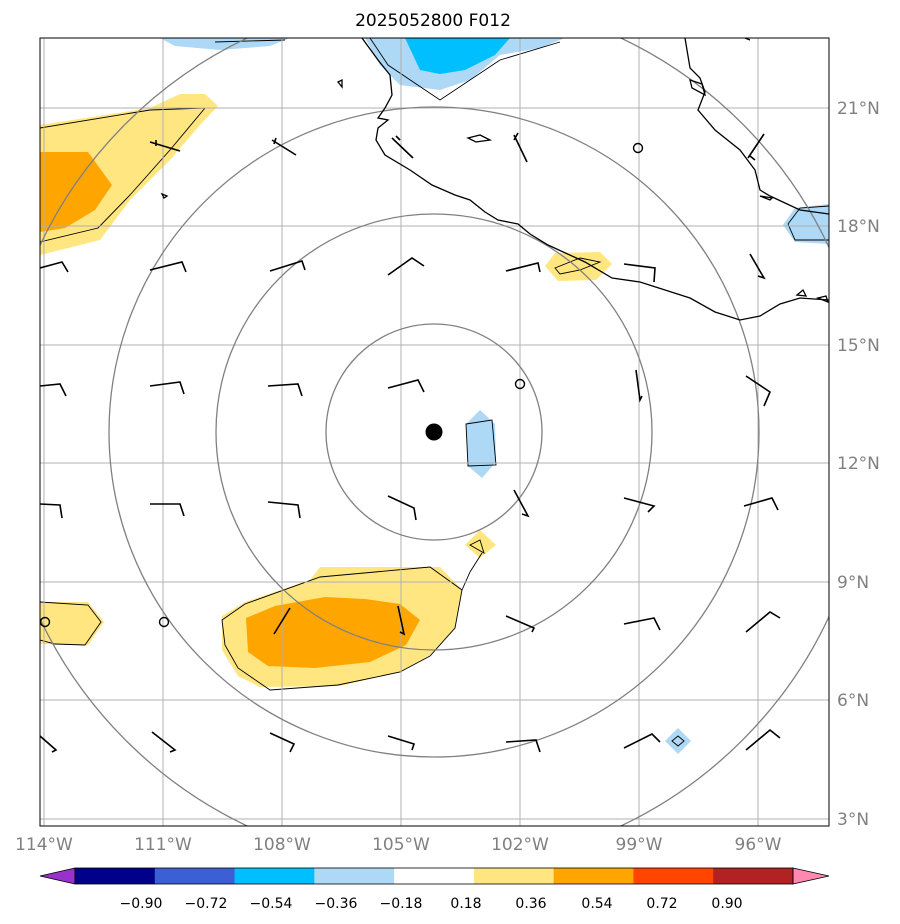 The width and height of the screenshot is (900, 924). What do you see at coordinates (530, 904) in the screenshot?
I see `colorbar-tick-label: 0.36` at bounding box center [530, 904].